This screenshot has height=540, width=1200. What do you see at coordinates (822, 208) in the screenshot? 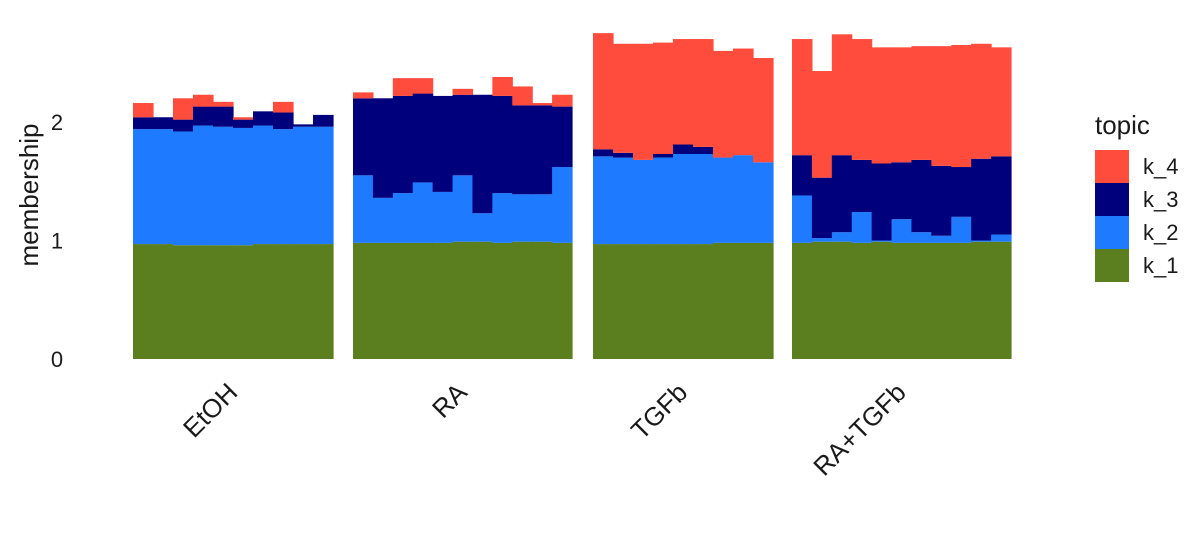
I see `bar-RA+TGFb-2-k_3` at bounding box center [822, 208].